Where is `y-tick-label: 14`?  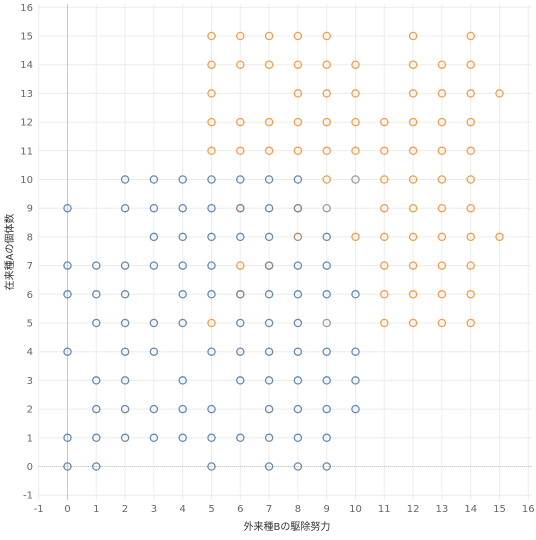 y-tick-label: 14 is located at coordinates (26, 65).